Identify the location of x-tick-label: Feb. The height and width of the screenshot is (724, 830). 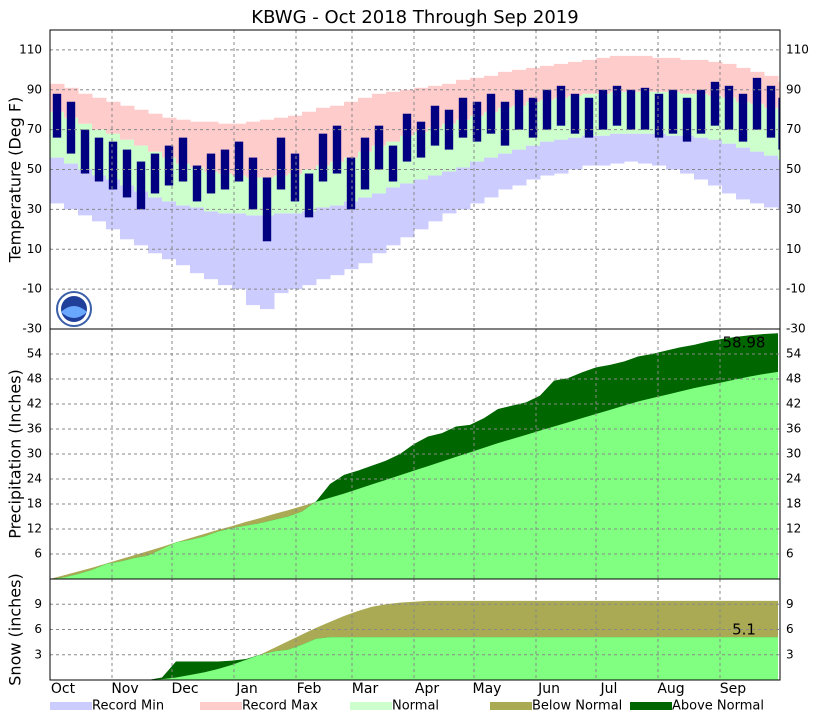
(309, 689).